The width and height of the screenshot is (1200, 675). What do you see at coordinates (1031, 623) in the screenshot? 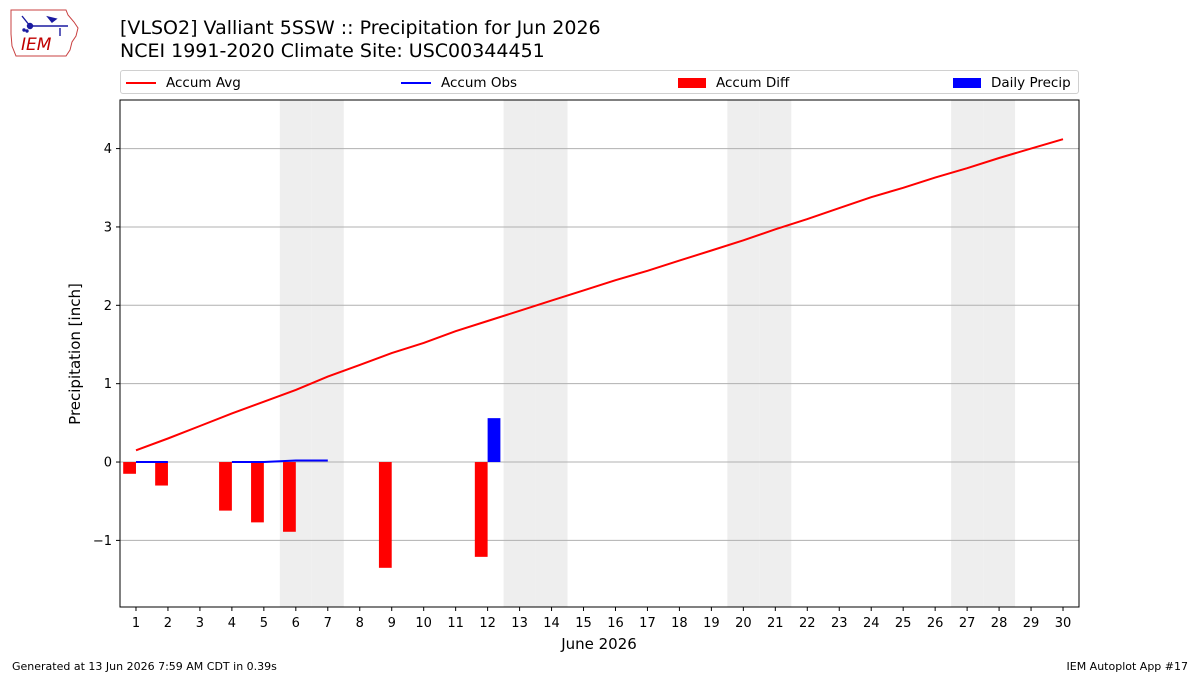
I see `x-tick-label: 29` at bounding box center [1031, 623].